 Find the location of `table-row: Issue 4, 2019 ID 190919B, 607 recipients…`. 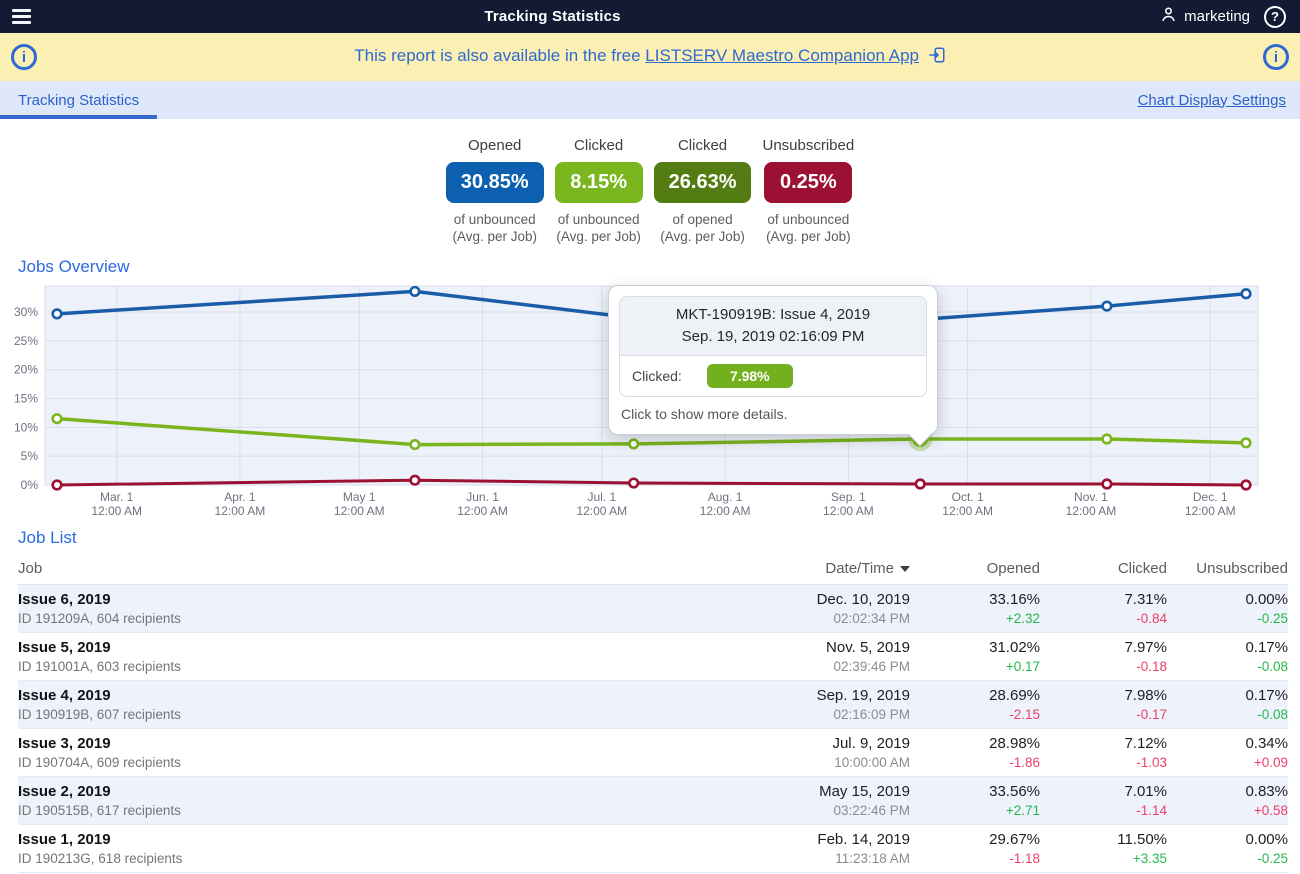

table-row: Issue 4, 2019 ID 190919B, 607 recipients… is located at coordinates (653, 705).